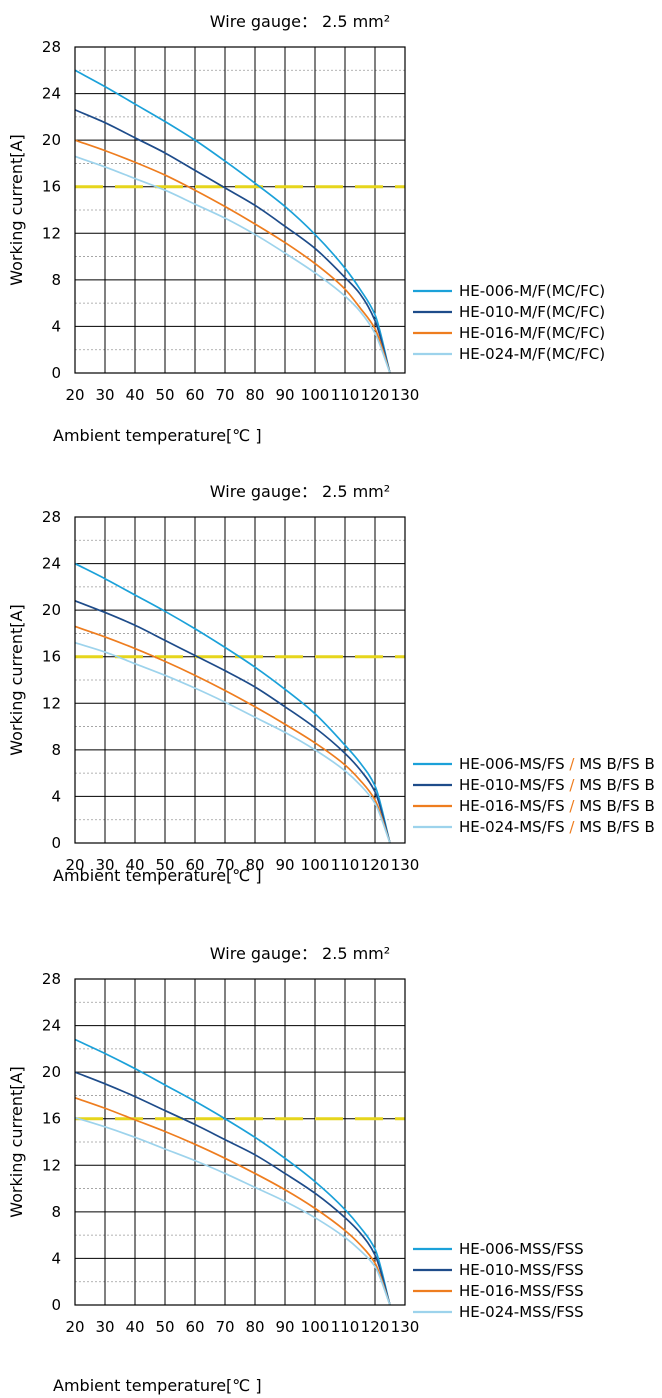  Describe the element at coordinates (532, 291) in the screenshot. I see `legend-label-1: HE-006-M/F(MC/FC)` at that location.